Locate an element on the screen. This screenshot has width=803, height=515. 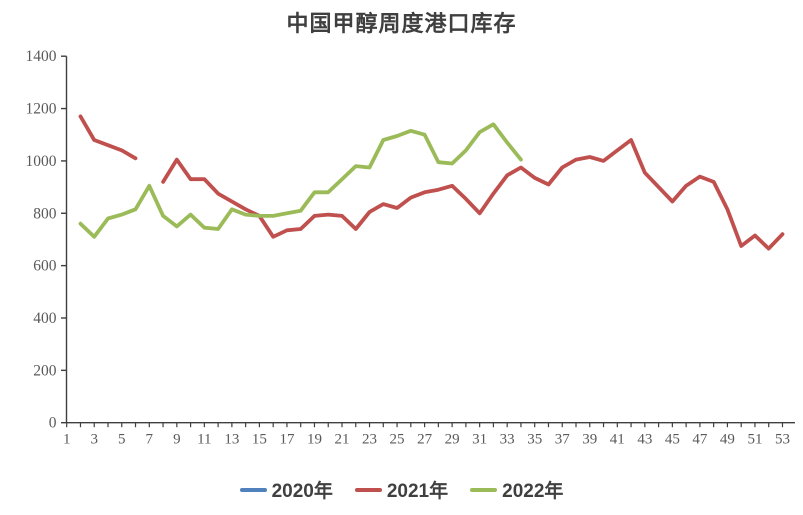
legend-item-2020年: 2020年 is located at coordinates (286, 489).